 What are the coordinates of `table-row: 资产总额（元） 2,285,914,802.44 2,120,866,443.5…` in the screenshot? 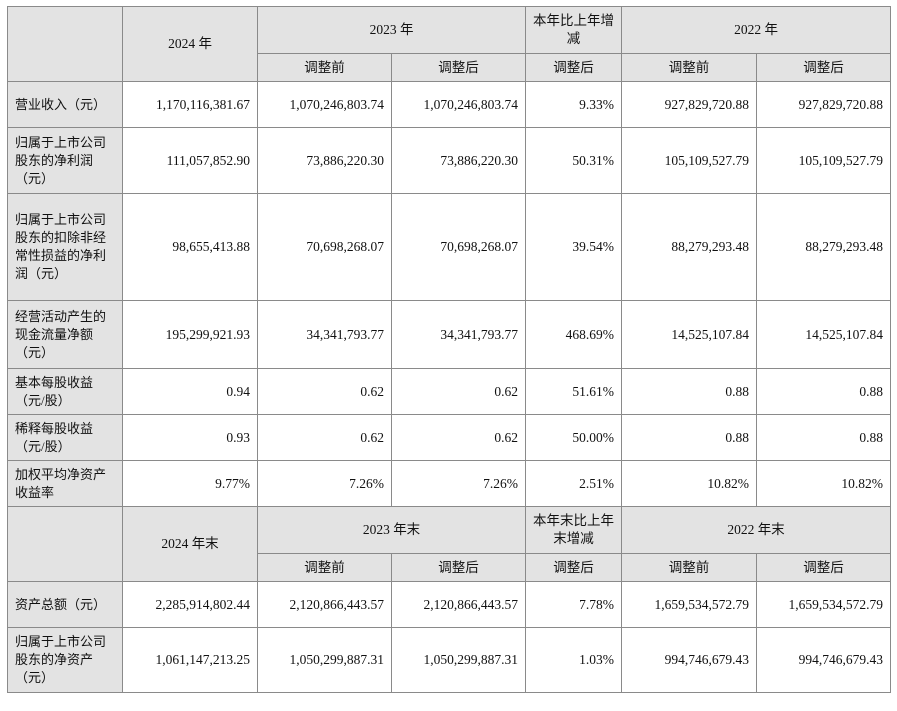 It's located at (449, 604).